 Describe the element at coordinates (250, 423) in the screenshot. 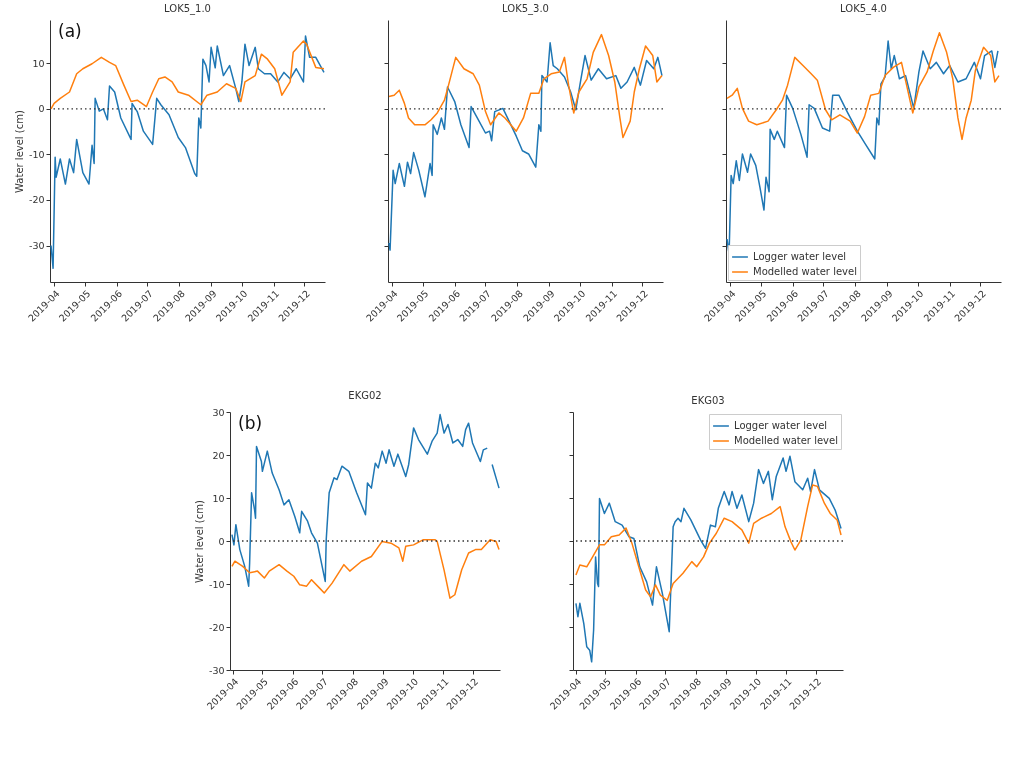

I see `annotation: (b)` at that location.